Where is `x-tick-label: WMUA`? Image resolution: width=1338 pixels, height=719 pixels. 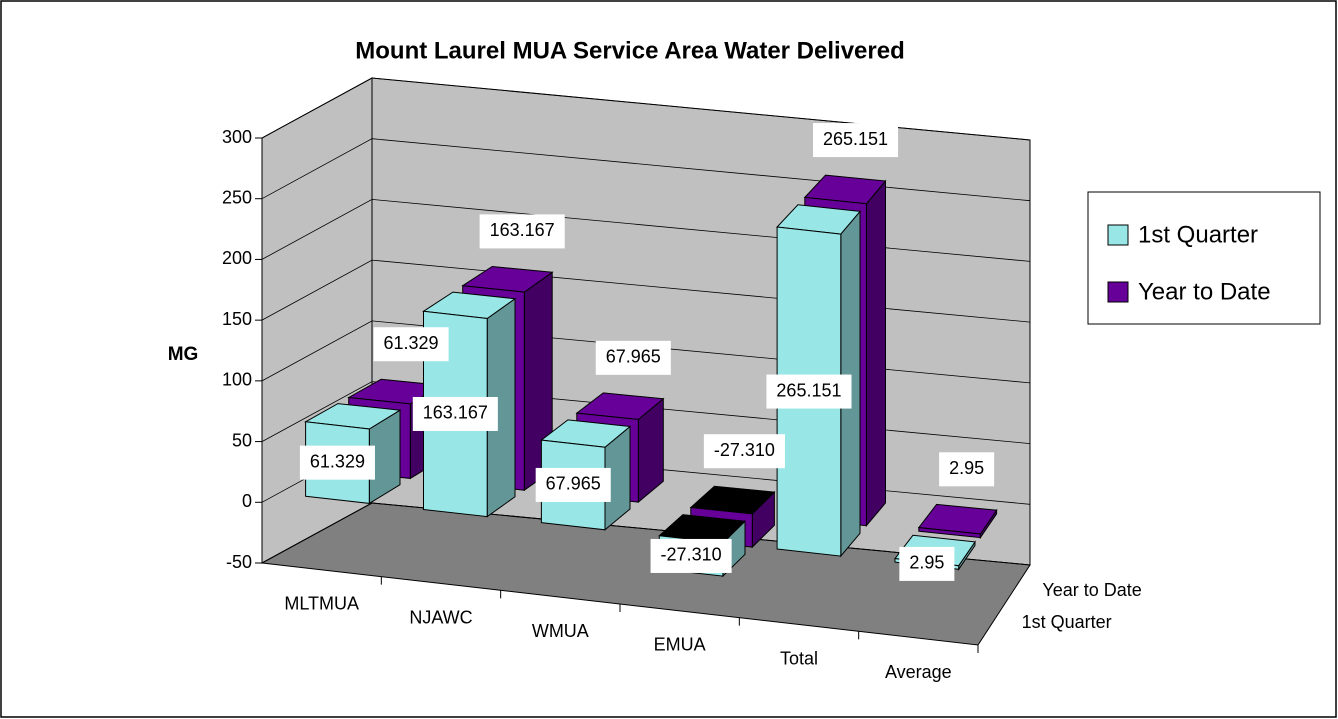 x-tick-label: WMUA is located at coordinates (560, 631).